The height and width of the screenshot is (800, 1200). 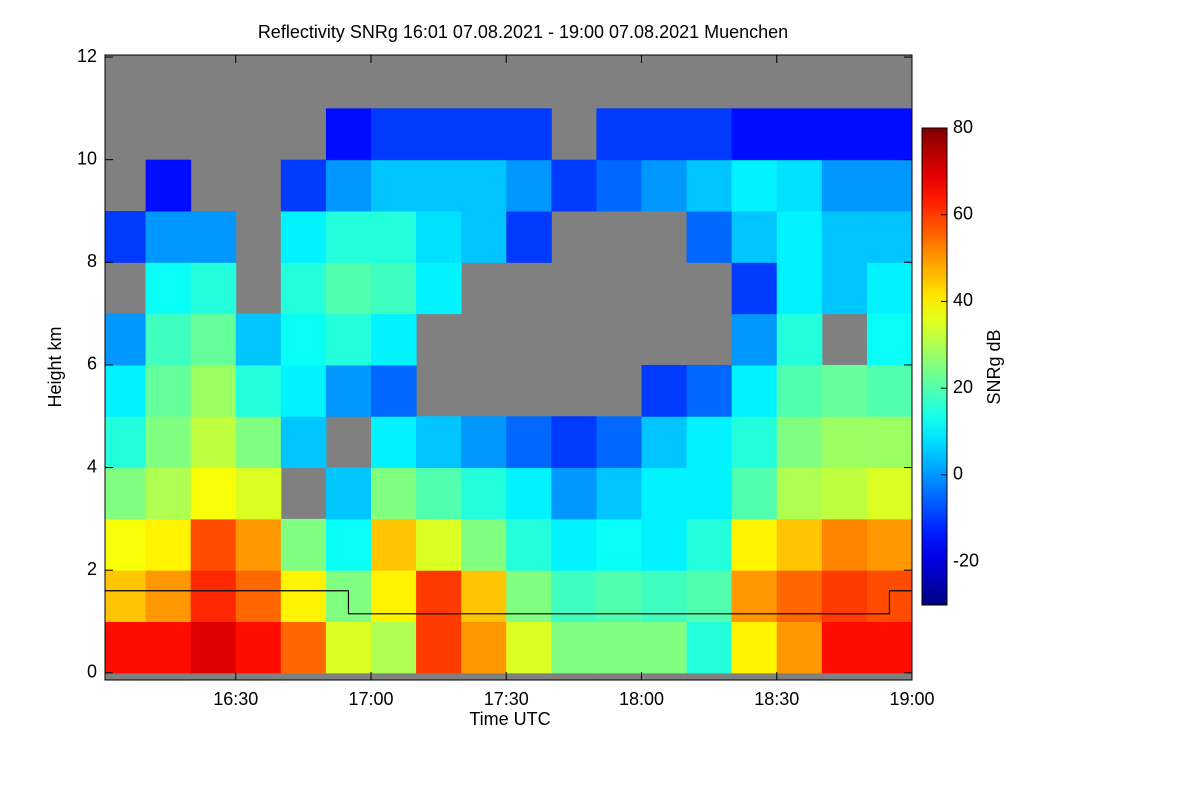 What do you see at coordinates (506, 699) in the screenshot?
I see `x-tick-label: 17:30` at bounding box center [506, 699].